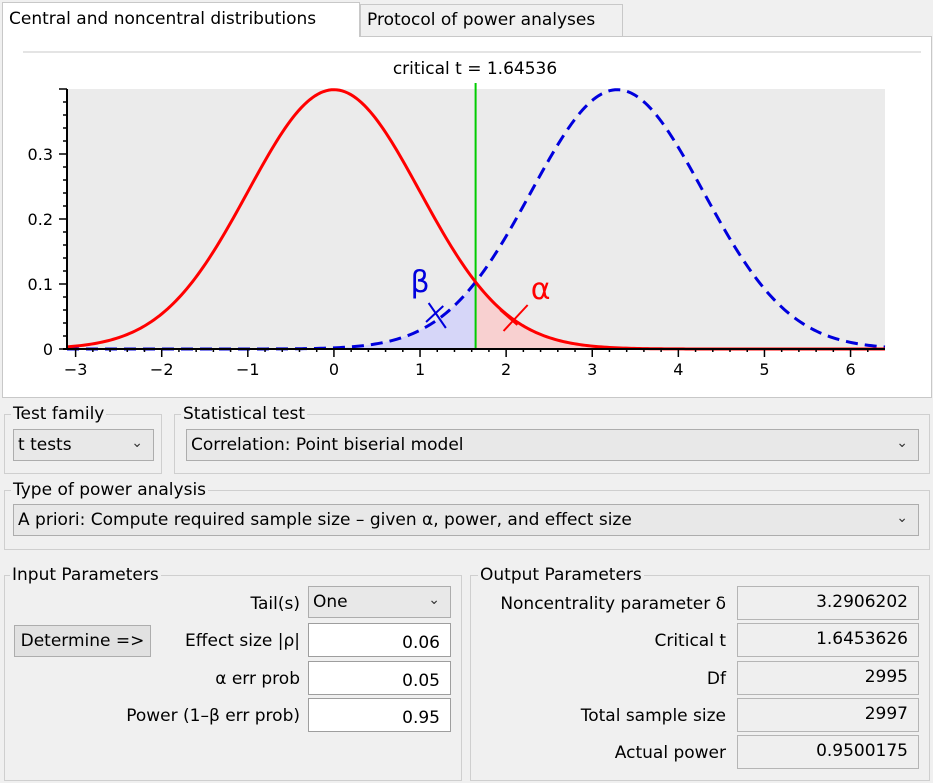 The image size is (933, 783). I want to click on effect-size-input, so click(379, 640).